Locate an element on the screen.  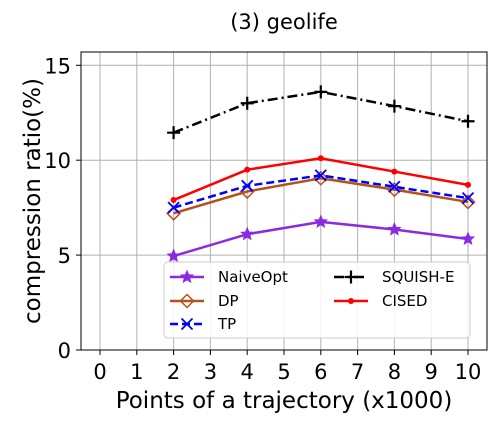
legend-label-dp: DP is located at coordinates (228, 301).